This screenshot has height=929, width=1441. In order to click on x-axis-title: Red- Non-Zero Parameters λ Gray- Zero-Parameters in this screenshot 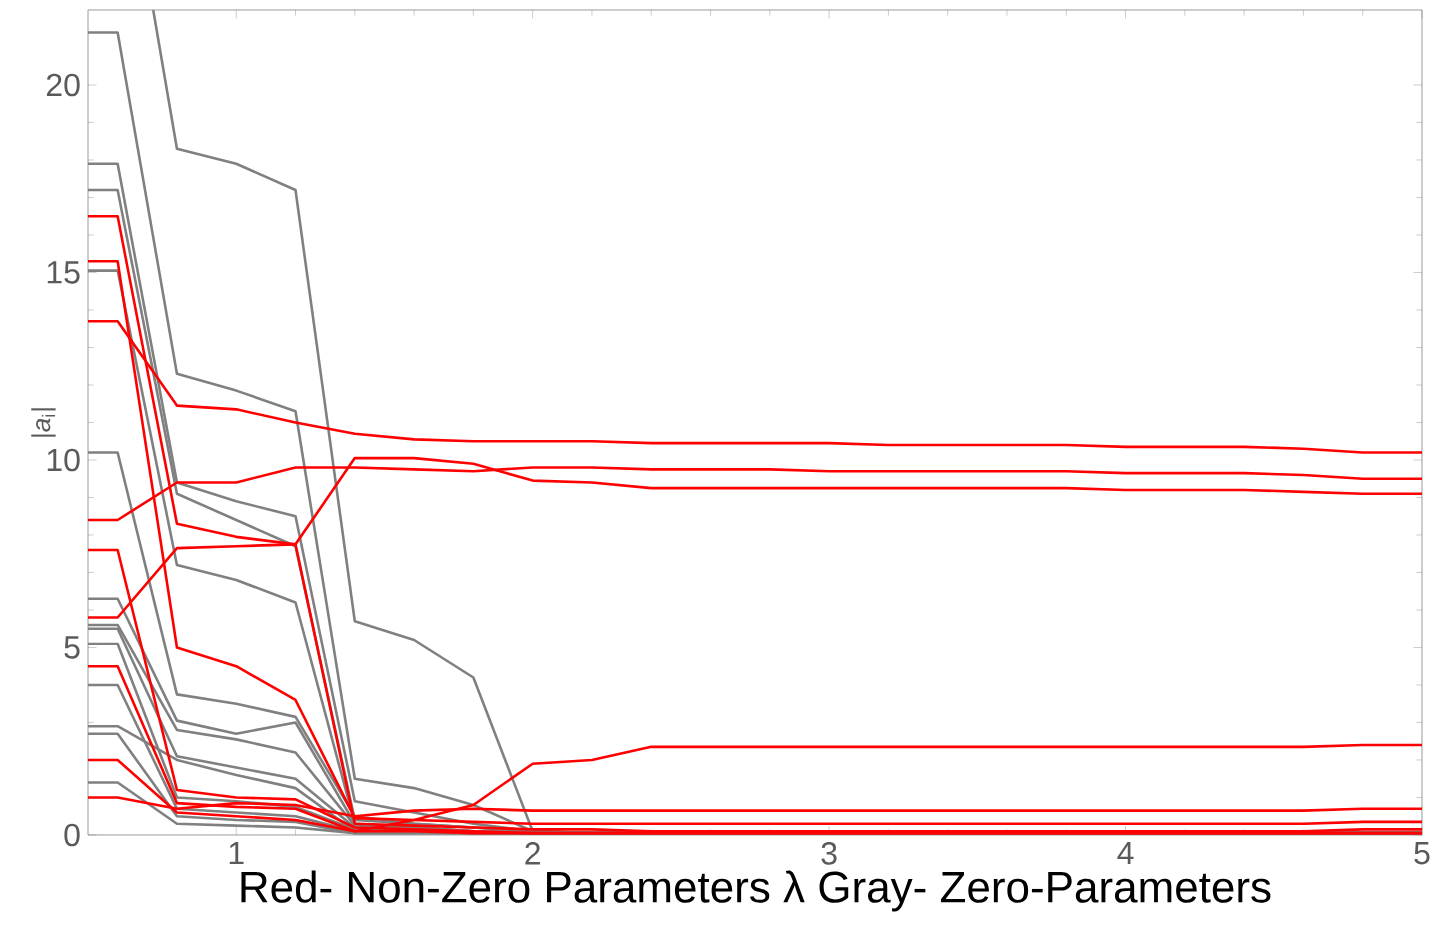, I will do `click(756, 891)`.